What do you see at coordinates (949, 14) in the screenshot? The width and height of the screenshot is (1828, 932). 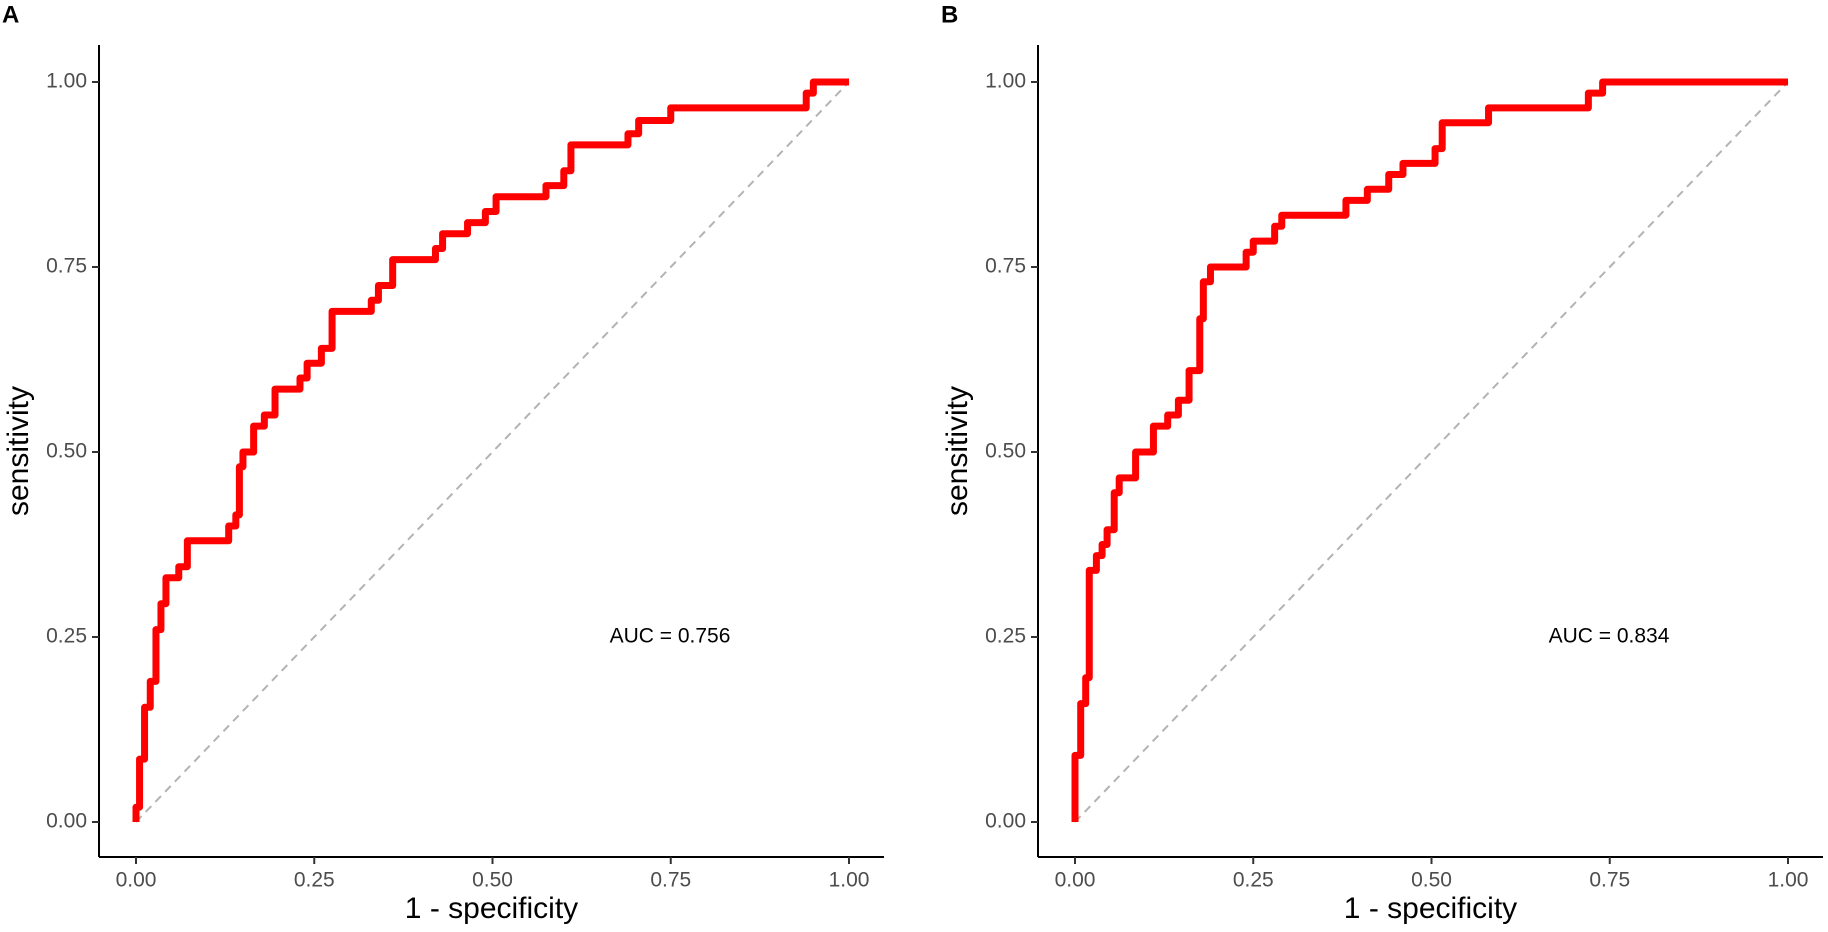 I see `panel-label: B` at bounding box center [949, 14].